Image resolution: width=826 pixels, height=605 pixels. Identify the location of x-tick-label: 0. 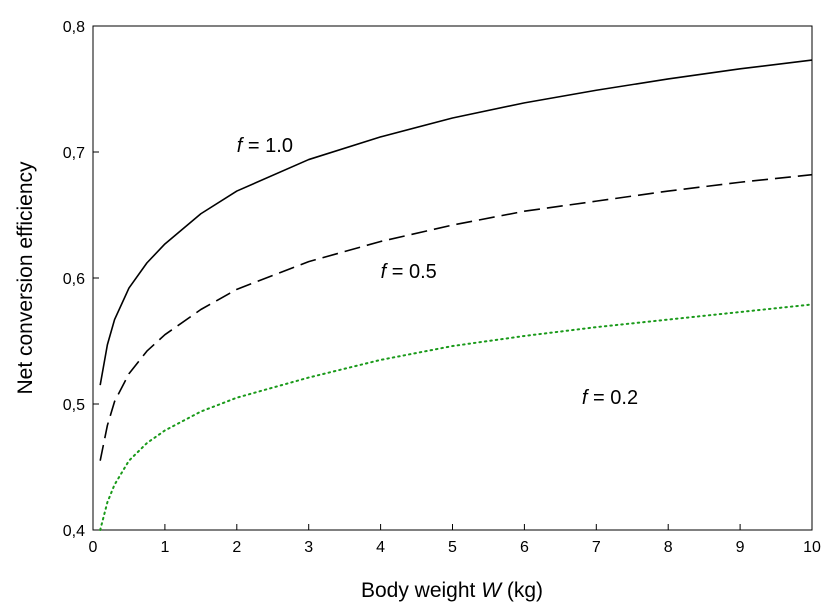
(93, 547).